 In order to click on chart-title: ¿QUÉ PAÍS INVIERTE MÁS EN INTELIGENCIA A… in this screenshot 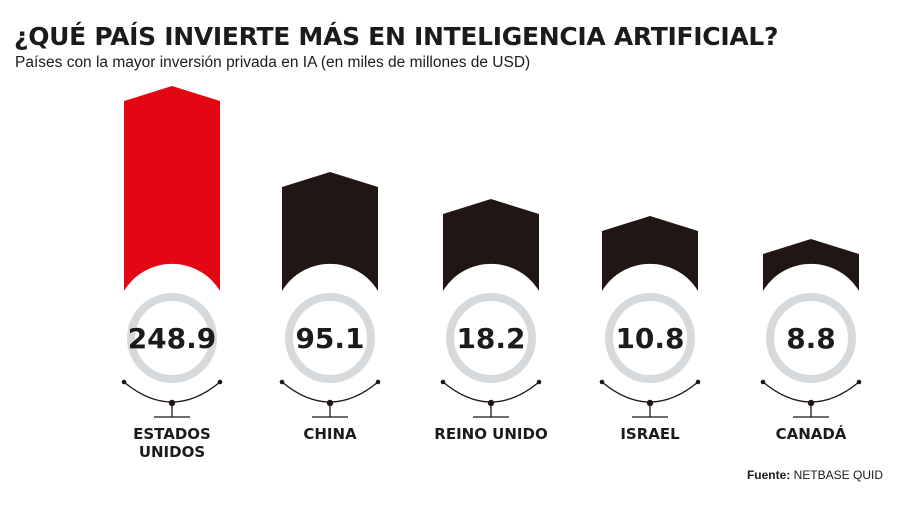, I will do `click(396, 36)`.